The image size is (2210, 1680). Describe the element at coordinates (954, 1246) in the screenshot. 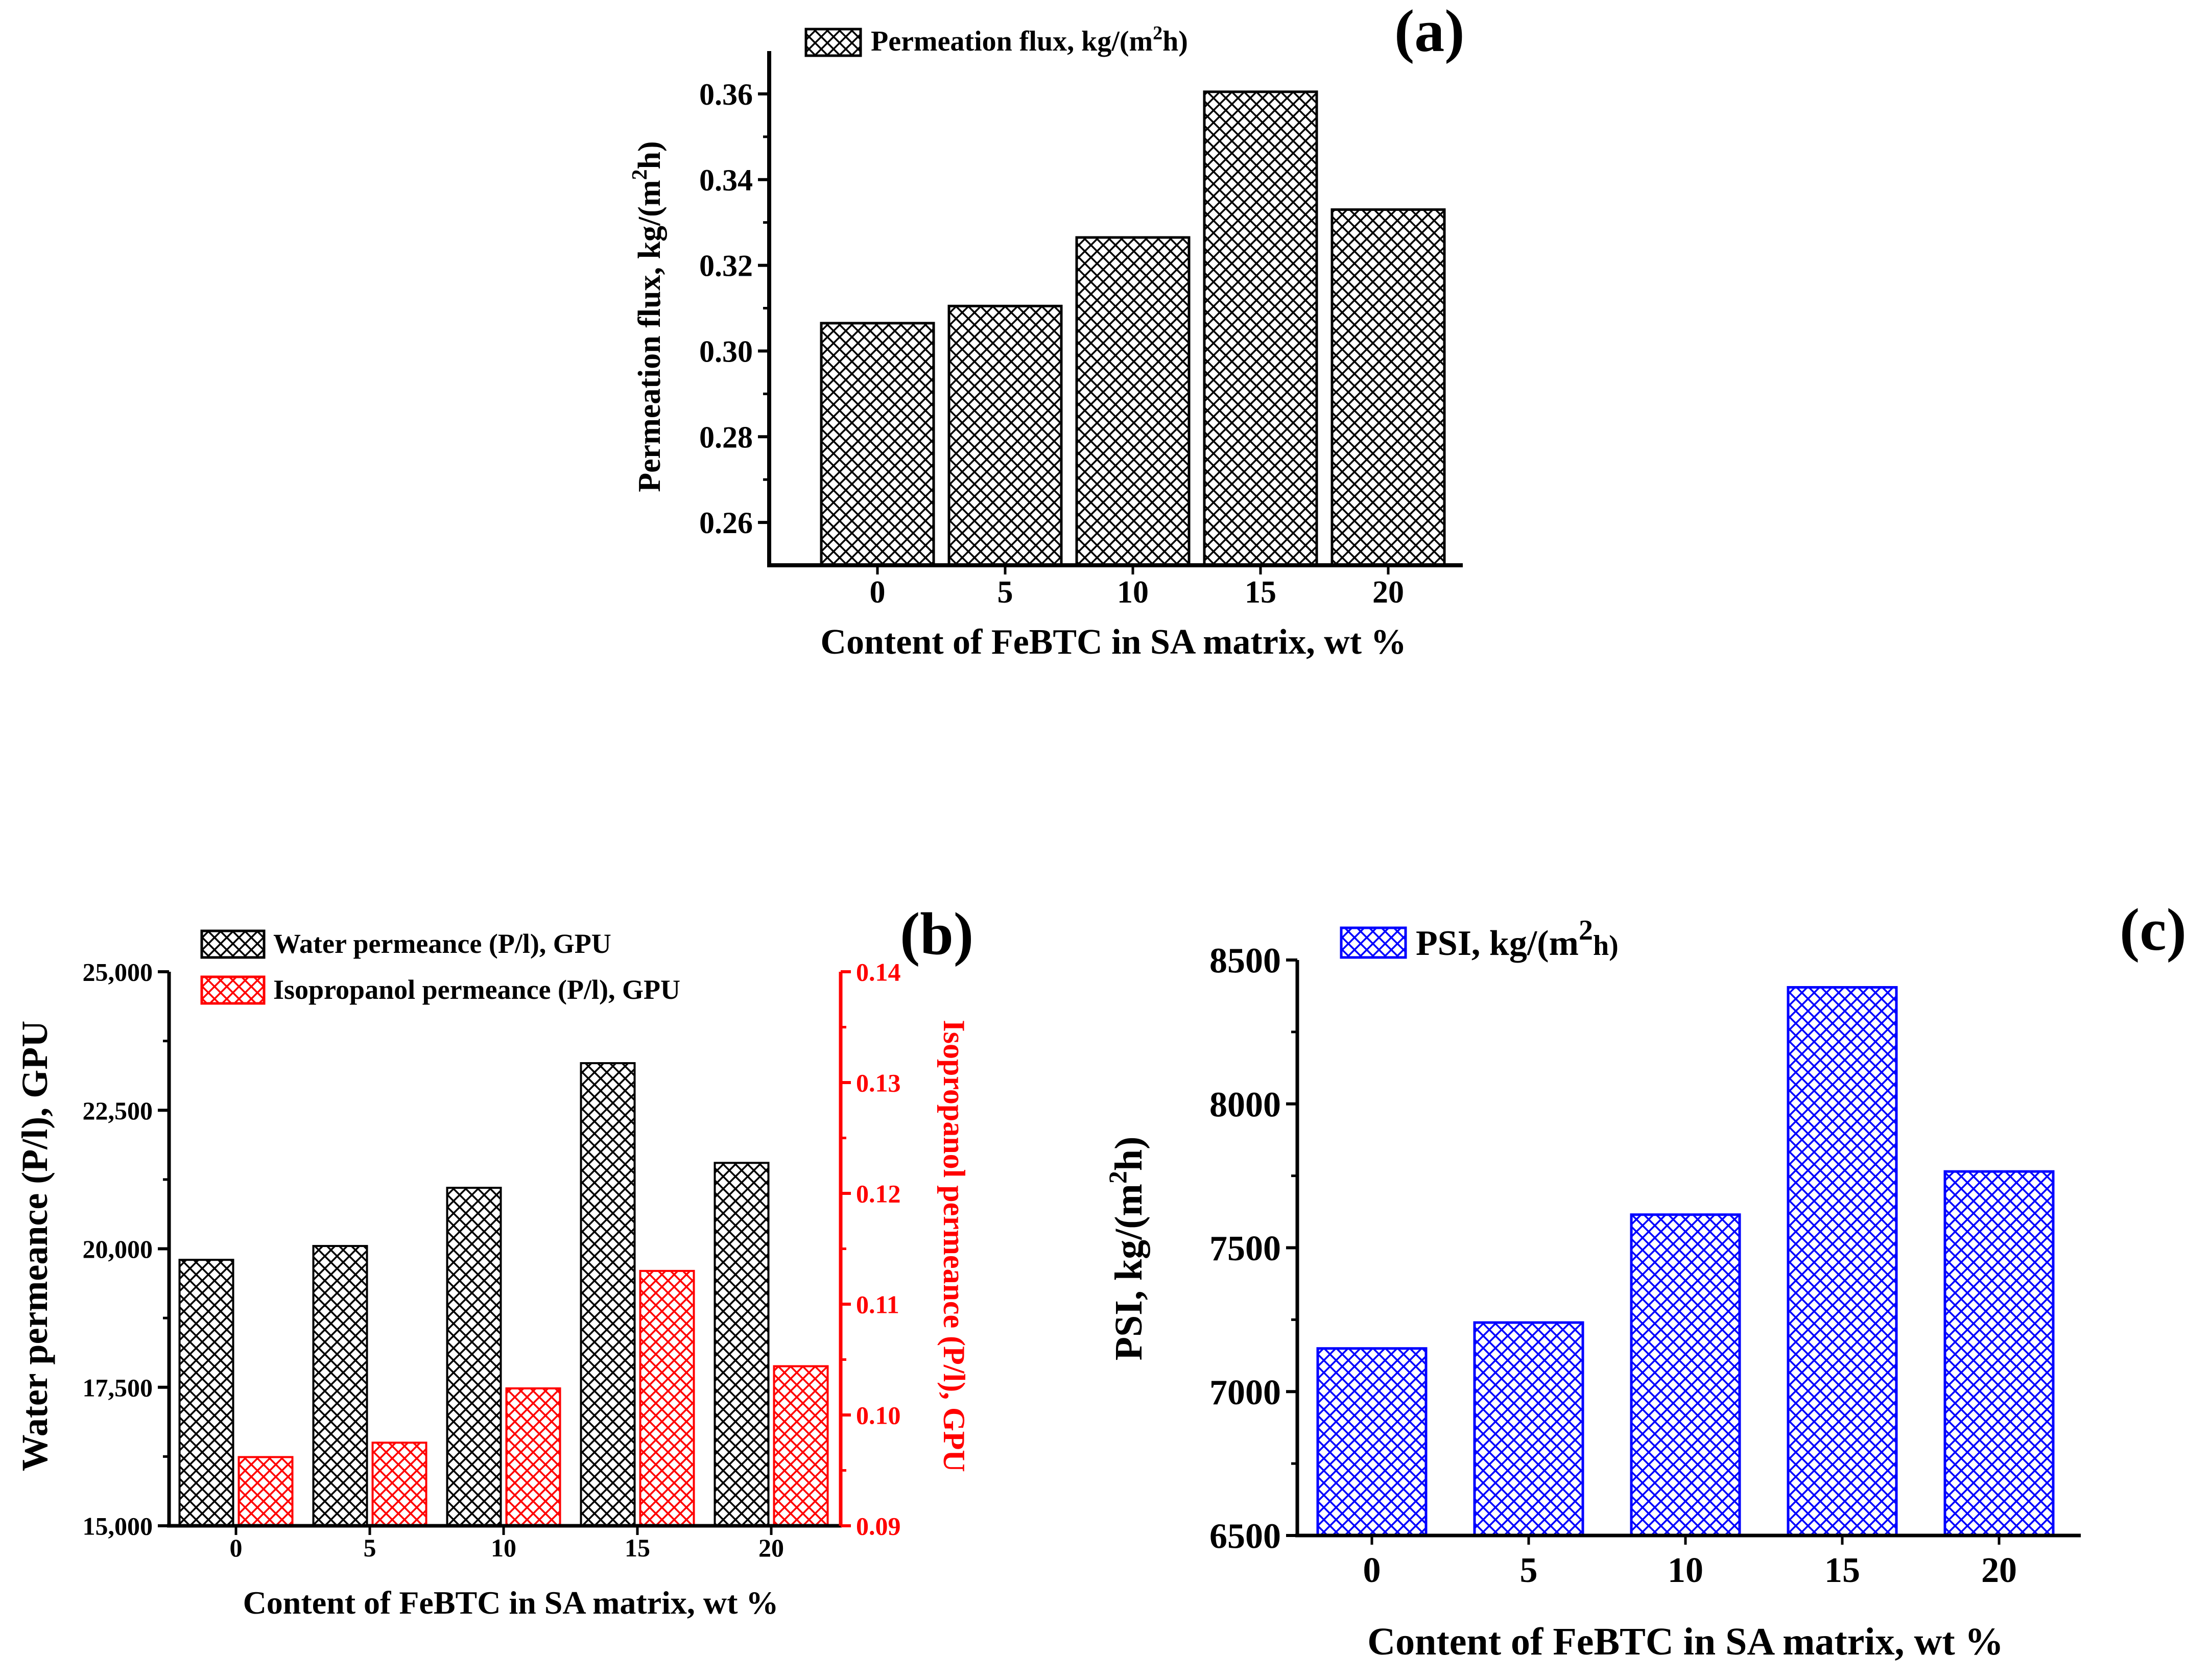

I see `panel-b-y-axis-label-right: Isopropanol permeance (P/l), GPU` at that location.